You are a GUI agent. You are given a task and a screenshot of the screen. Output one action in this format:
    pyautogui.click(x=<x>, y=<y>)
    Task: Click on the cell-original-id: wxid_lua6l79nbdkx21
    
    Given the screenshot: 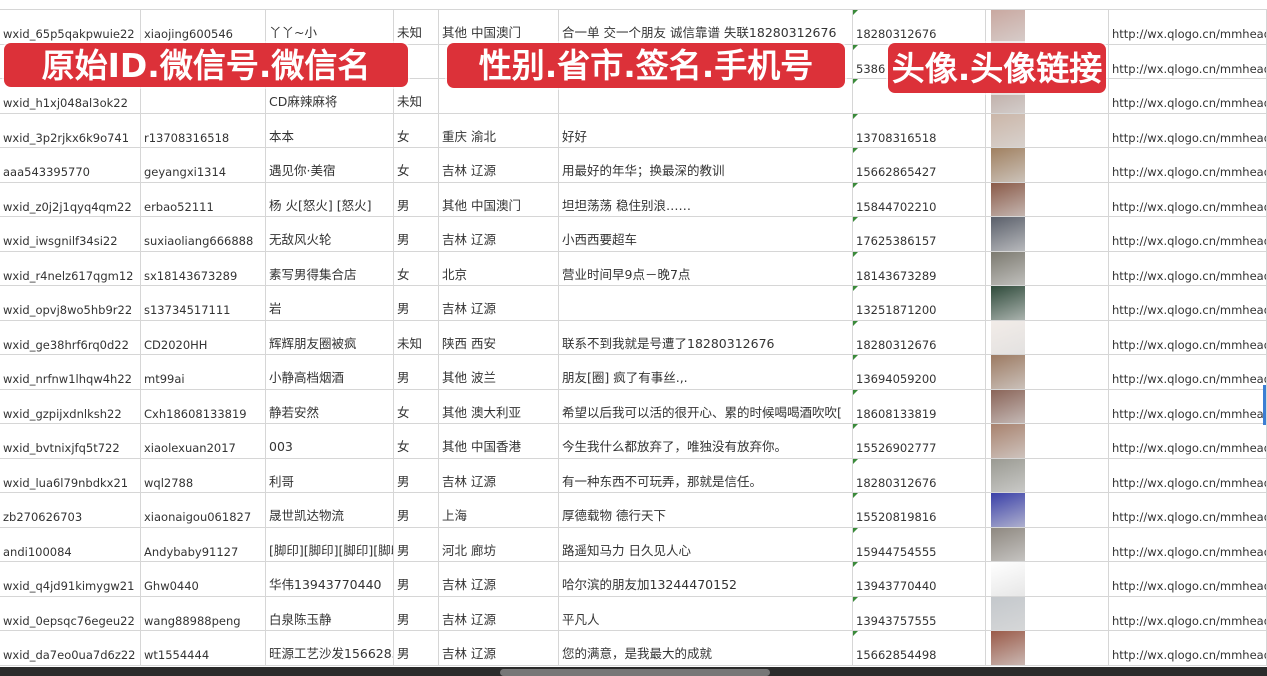 What is the action you would take?
    pyautogui.click(x=70, y=475)
    